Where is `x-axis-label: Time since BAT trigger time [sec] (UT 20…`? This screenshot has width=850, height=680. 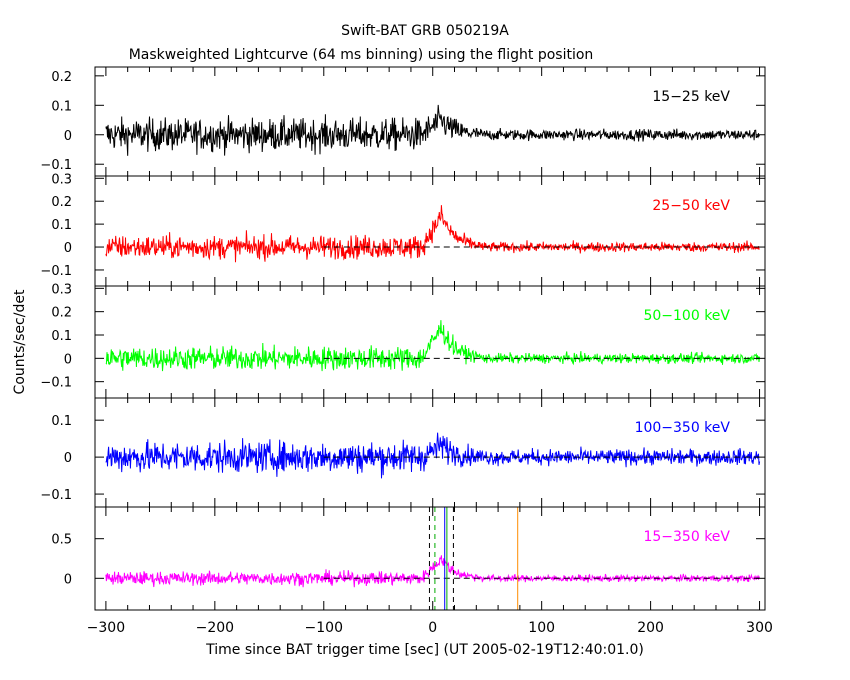
x-axis-label: Time since BAT trigger time [sec] (UT 20… is located at coordinates (424, 650).